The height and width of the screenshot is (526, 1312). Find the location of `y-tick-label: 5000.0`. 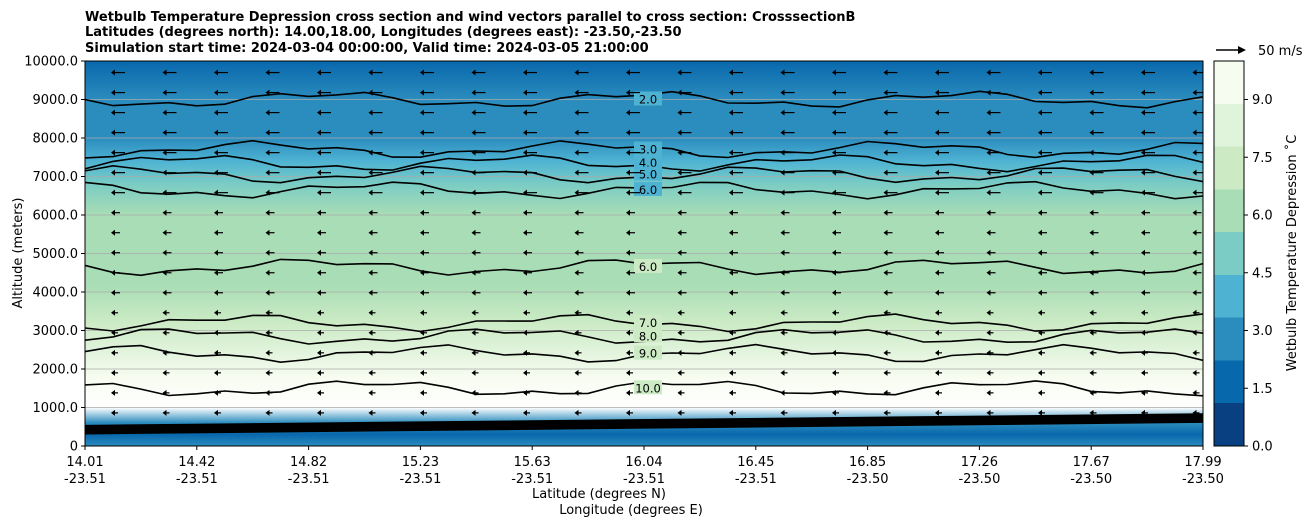

y-tick-label: 5000.0 is located at coordinates (56, 254).